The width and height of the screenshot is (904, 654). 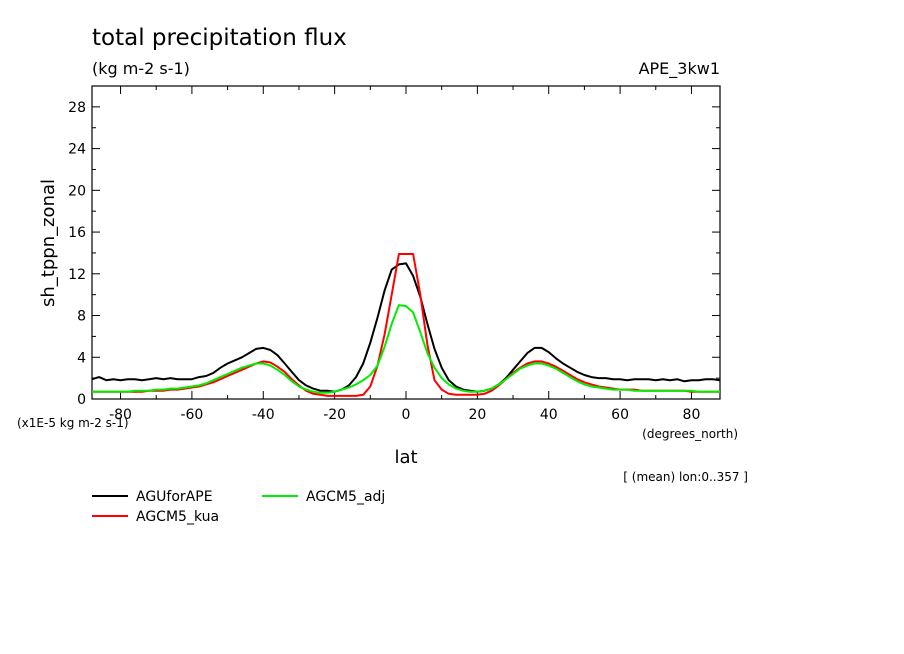 I want to click on legend-label-agcm5-adj: AGCM5_adj, so click(x=345, y=497).